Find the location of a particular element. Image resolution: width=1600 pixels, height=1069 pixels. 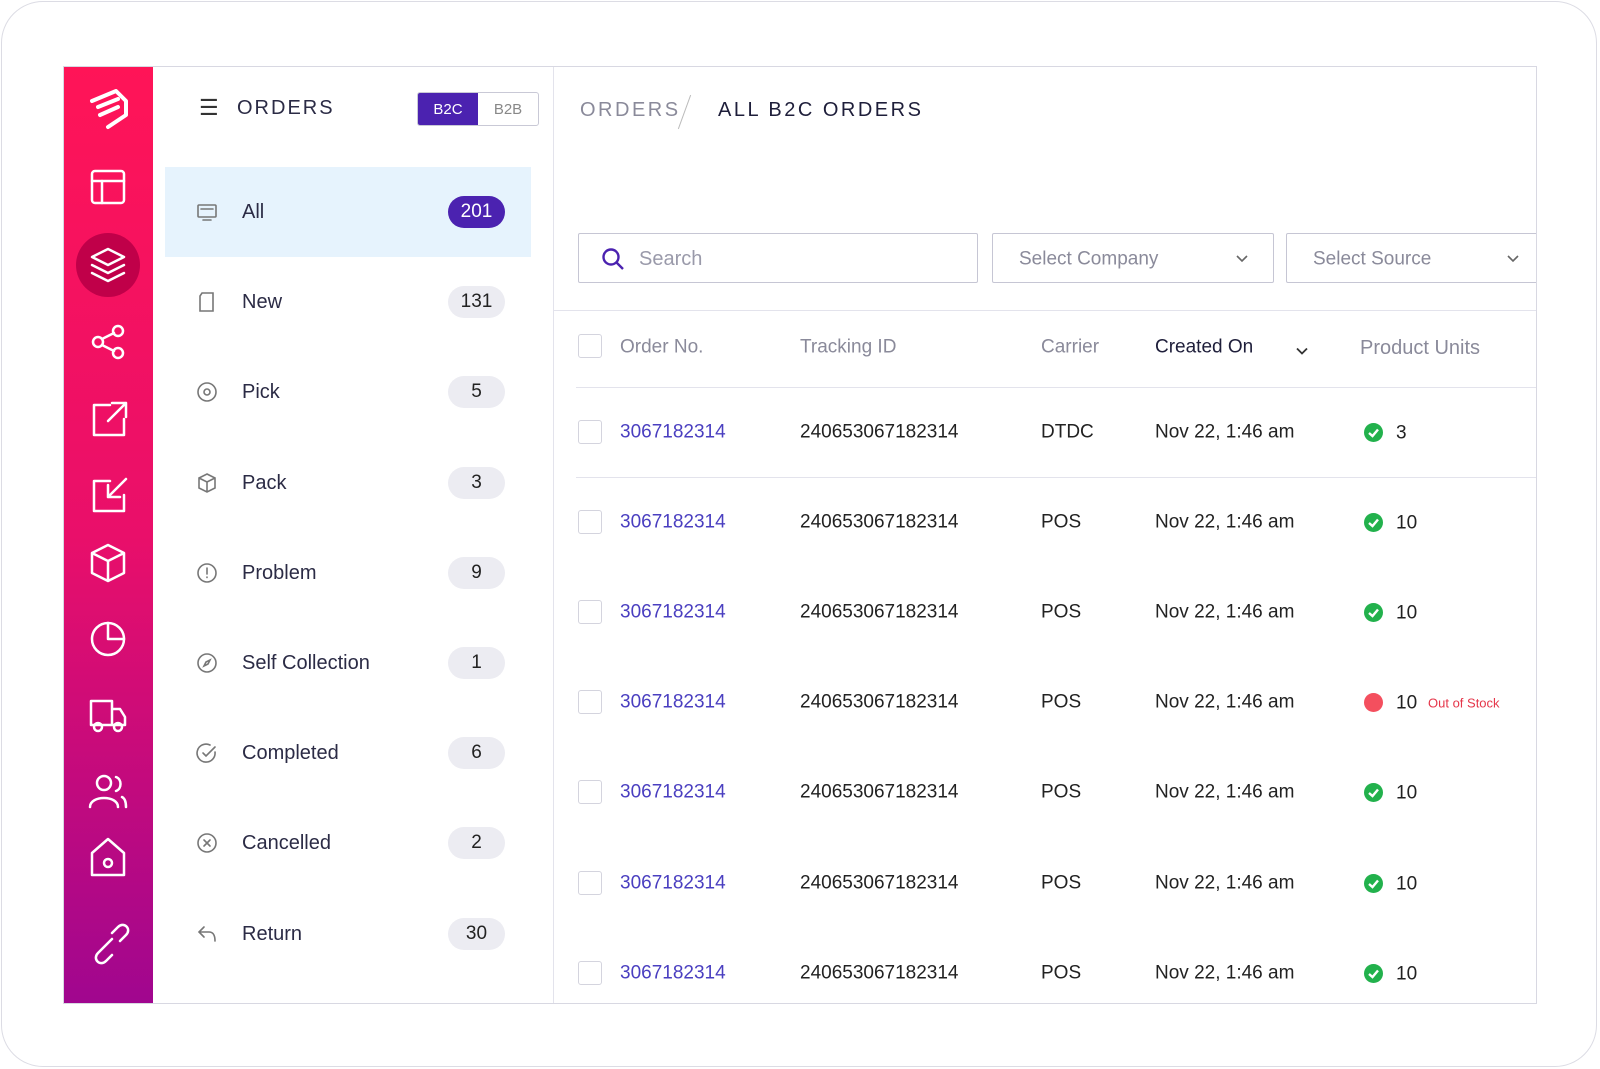

logo is located at coordinates (109, 109).